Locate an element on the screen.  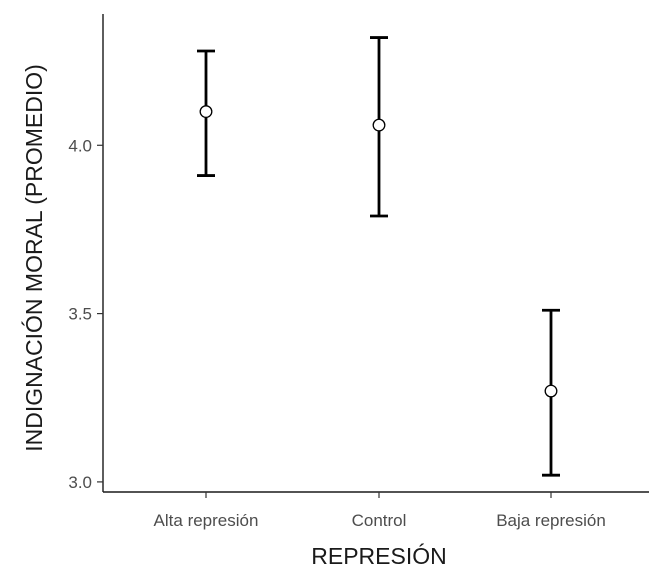
x-tick-label: Alta represión is located at coordinates (206, 520).